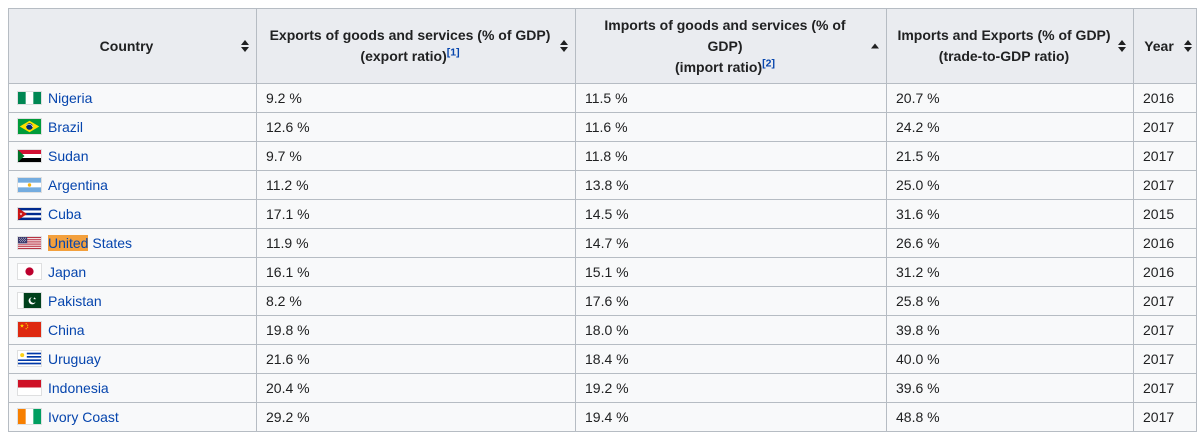 This screenshot has width=1200, height=432. Describe the element at coordinates (75, 300) in the screenshot. I see `country-link: Pakistan` at that location.